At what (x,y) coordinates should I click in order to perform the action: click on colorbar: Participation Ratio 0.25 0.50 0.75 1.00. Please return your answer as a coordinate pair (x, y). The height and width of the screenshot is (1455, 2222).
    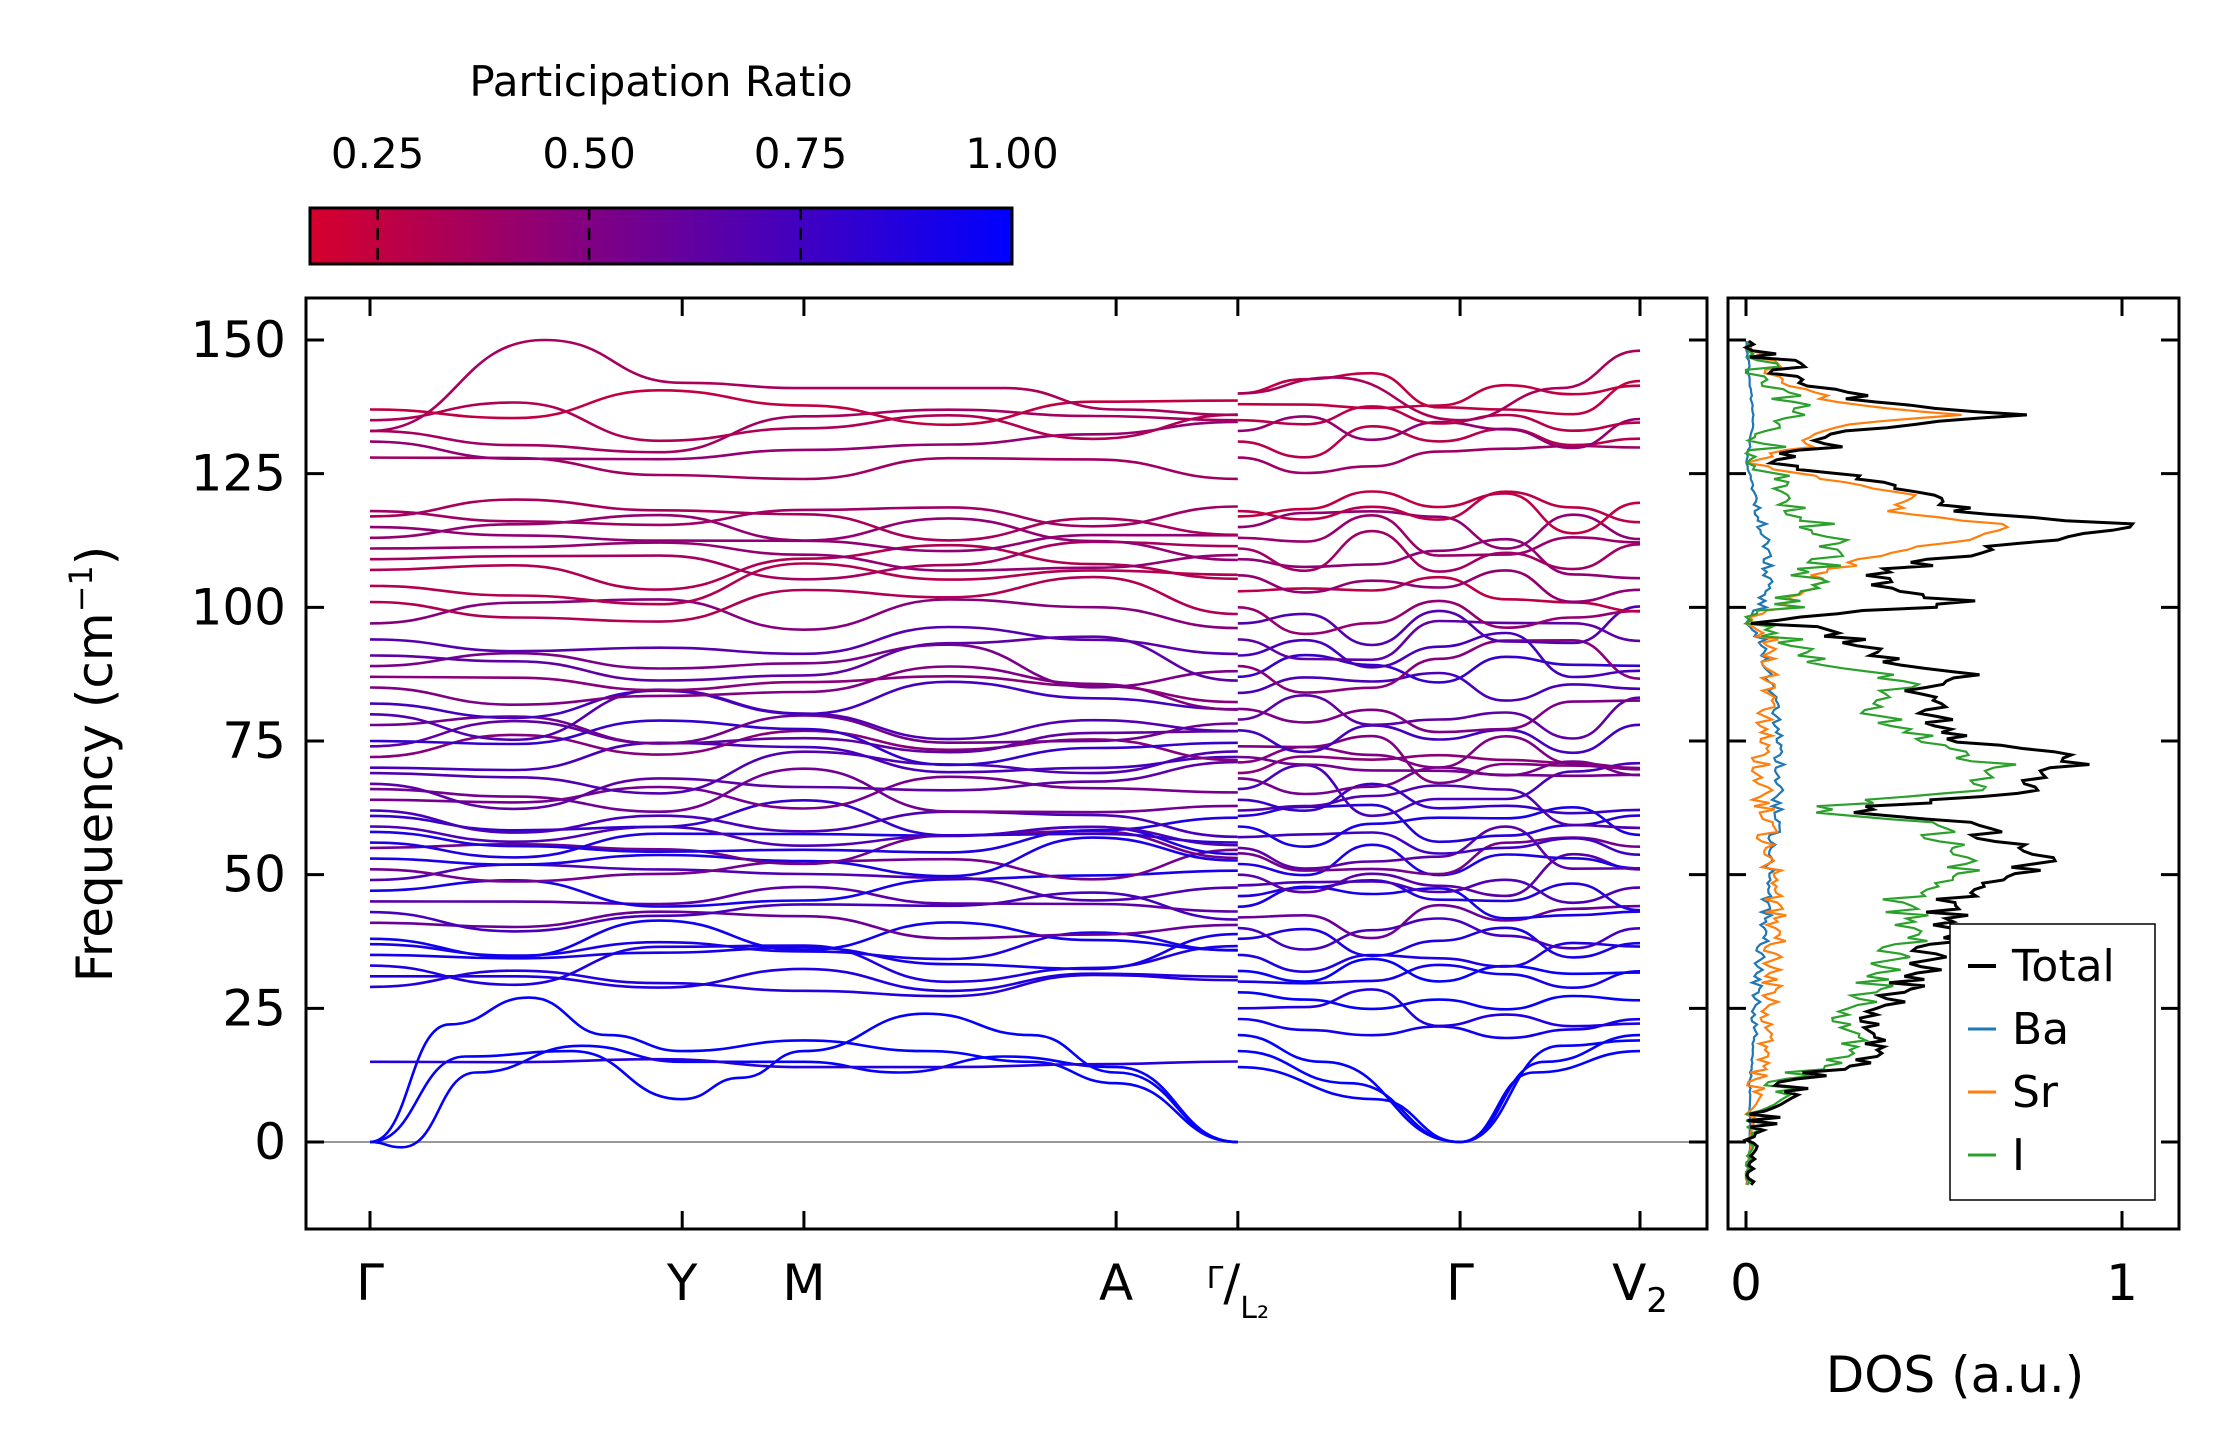
    Looking at the image, I should click on (683, 161).